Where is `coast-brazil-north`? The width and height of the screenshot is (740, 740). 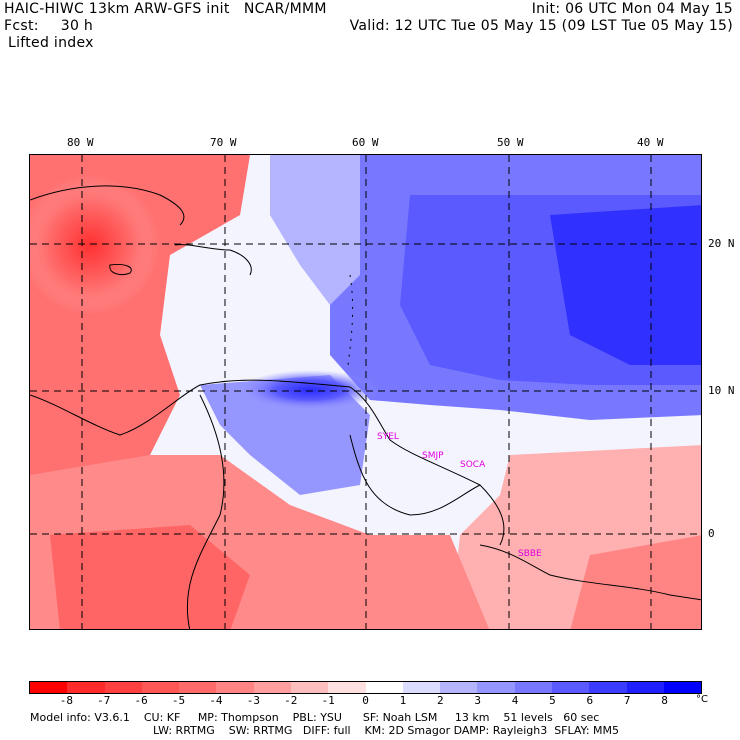 coast-brazil-north is located at coordinates (590, 572).